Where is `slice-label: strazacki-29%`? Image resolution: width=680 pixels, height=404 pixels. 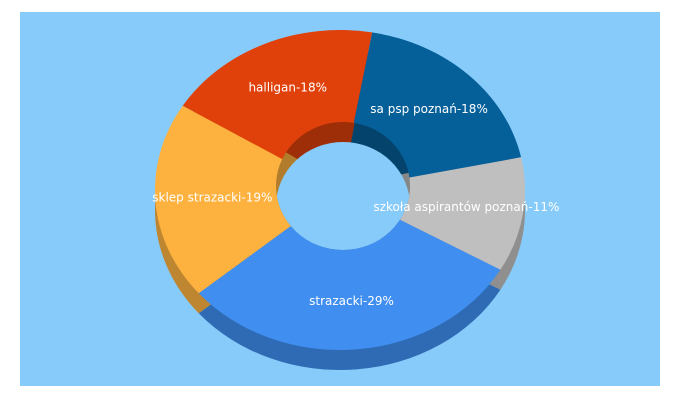
slice-label: strazacki-29% is located at coordinates (351, 301).